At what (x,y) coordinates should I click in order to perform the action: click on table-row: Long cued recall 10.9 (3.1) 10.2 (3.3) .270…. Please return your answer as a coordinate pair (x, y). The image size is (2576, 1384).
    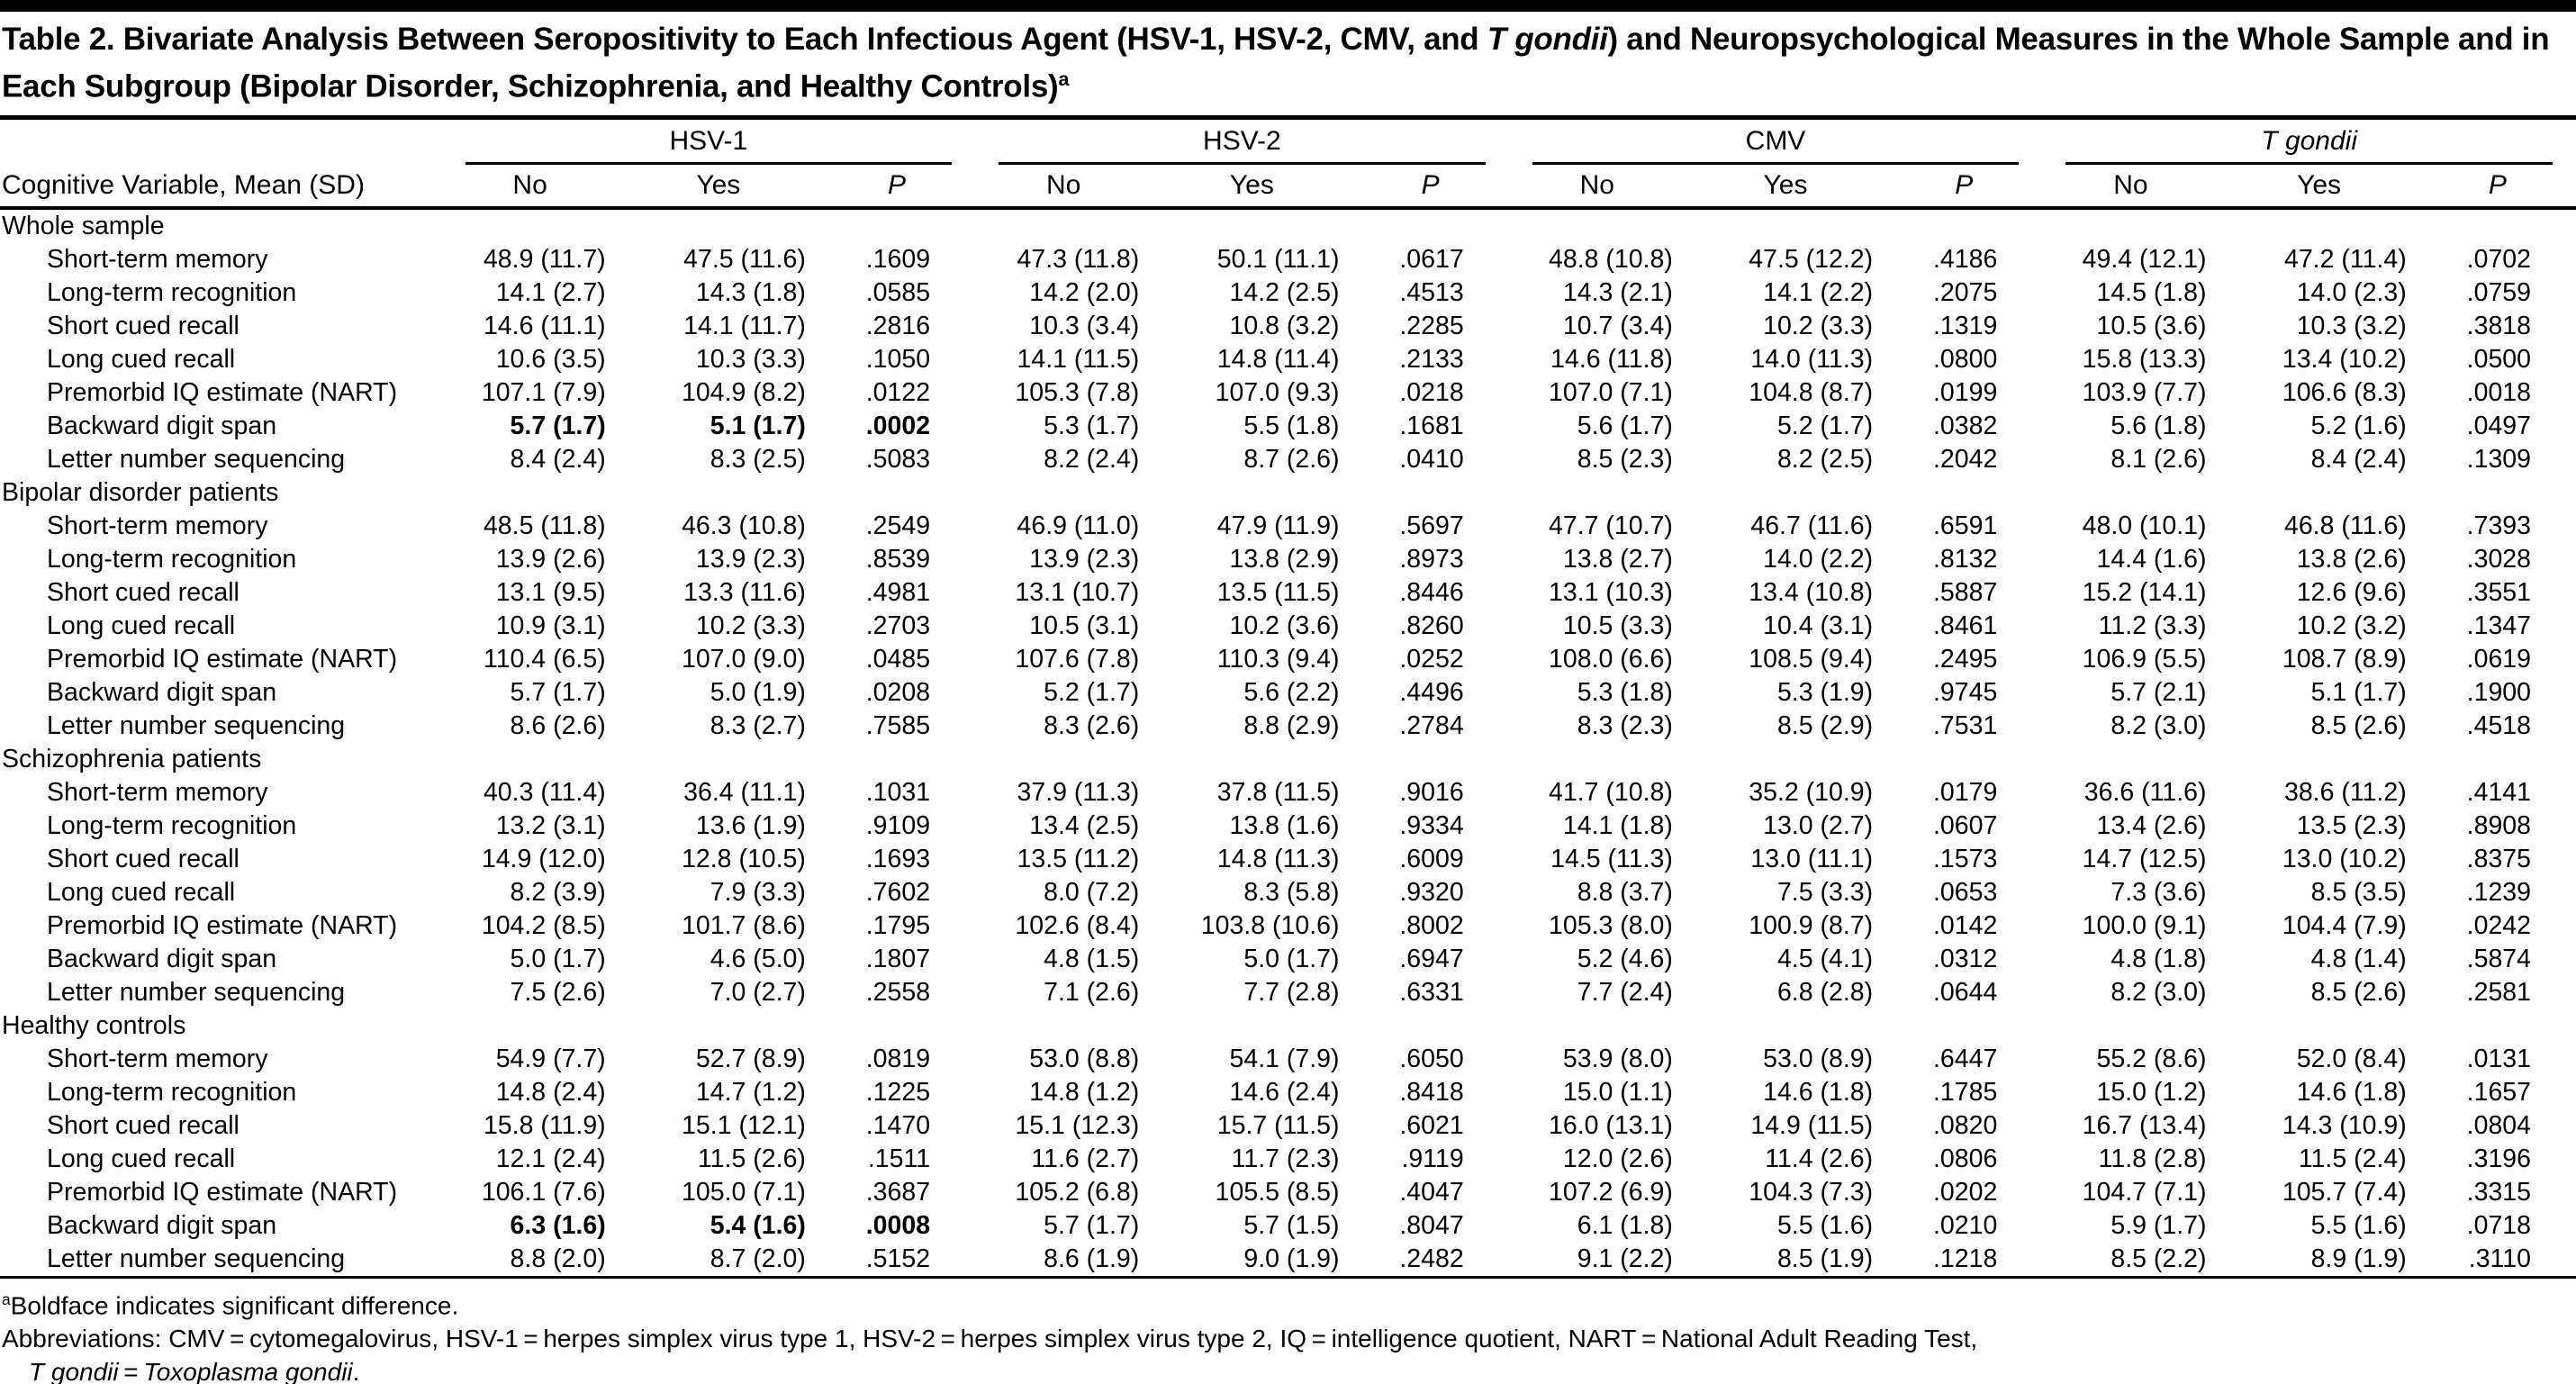
    Looking at the image, I should click on (1288, 626).